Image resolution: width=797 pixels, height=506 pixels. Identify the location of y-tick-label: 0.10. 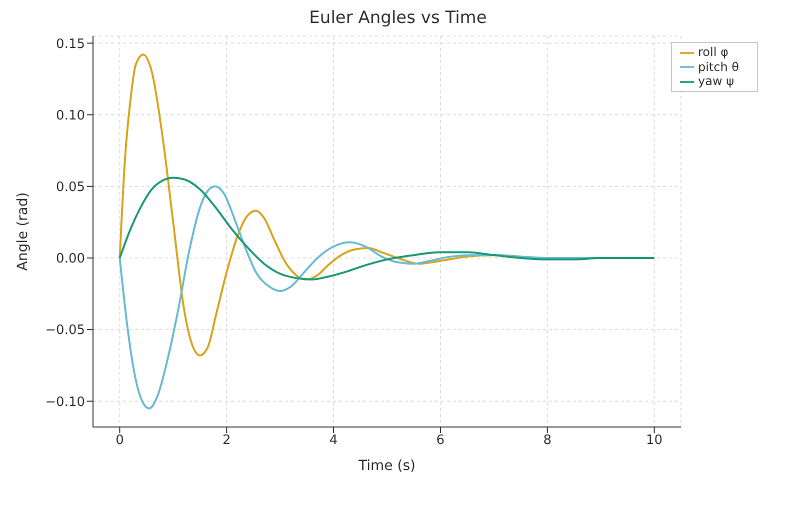
(70, 116).